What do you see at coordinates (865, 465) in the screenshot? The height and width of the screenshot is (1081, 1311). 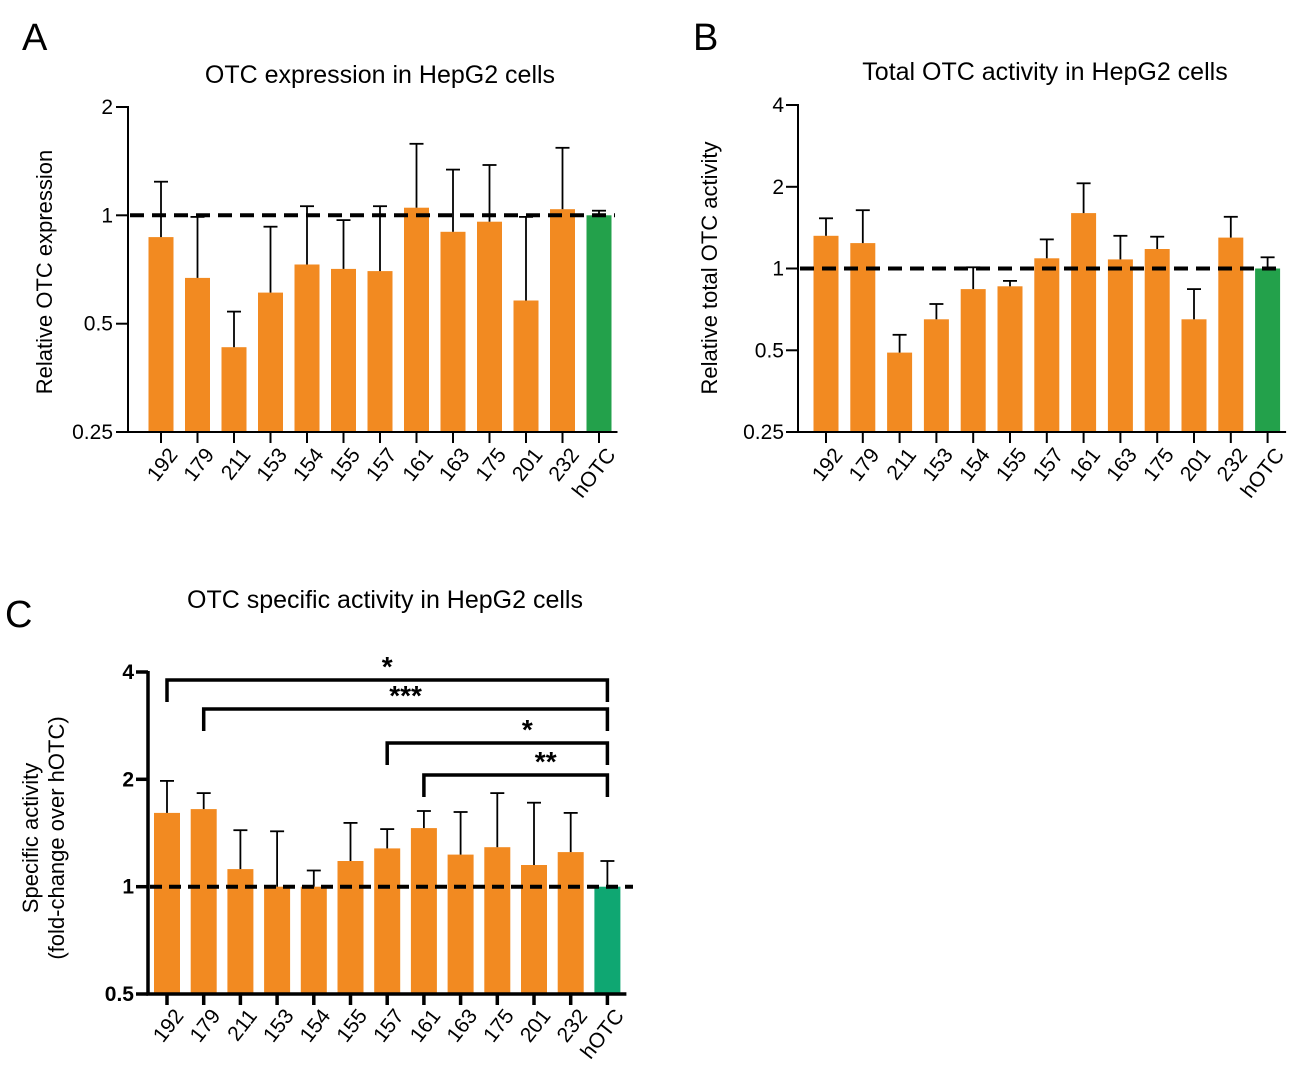 I see `chart-b-x-tick-label-179: 179` at bounding box center [865, 465].